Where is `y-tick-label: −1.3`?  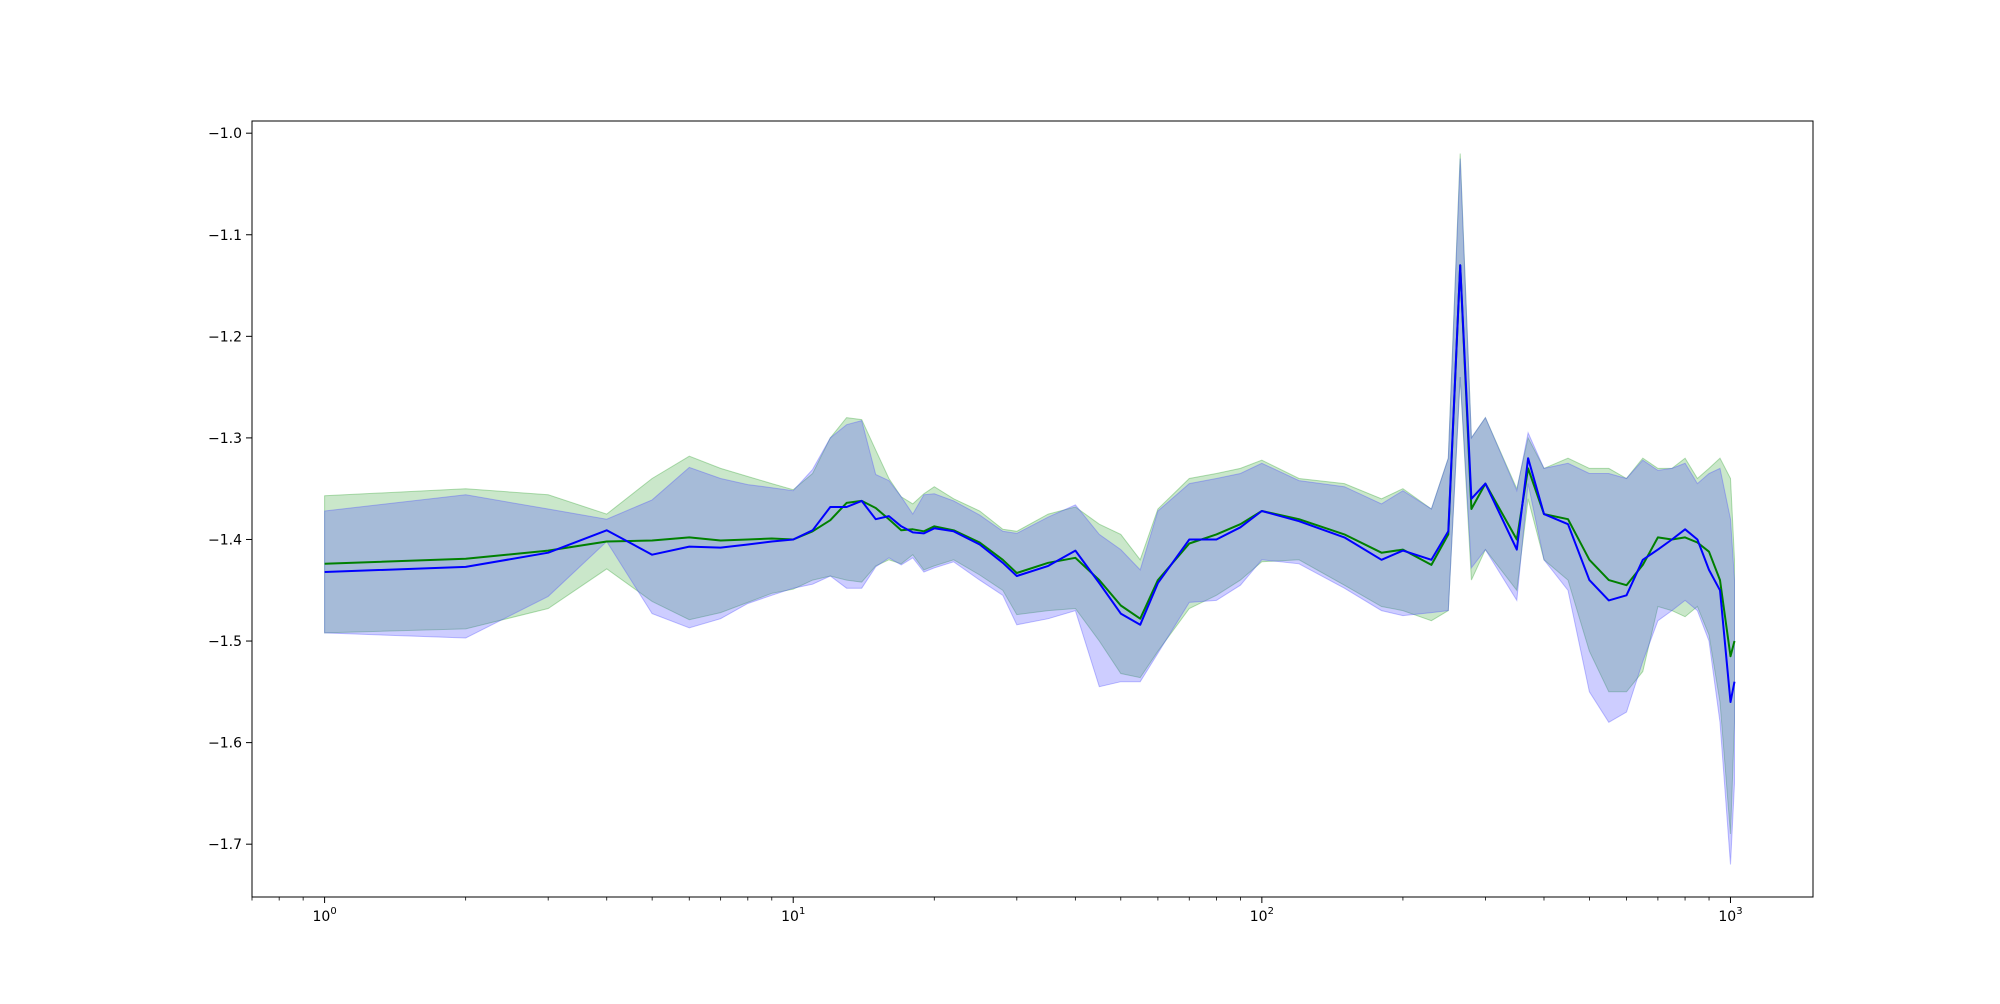
y-tick-label: −1.3 is located at coordinates (225, 439).